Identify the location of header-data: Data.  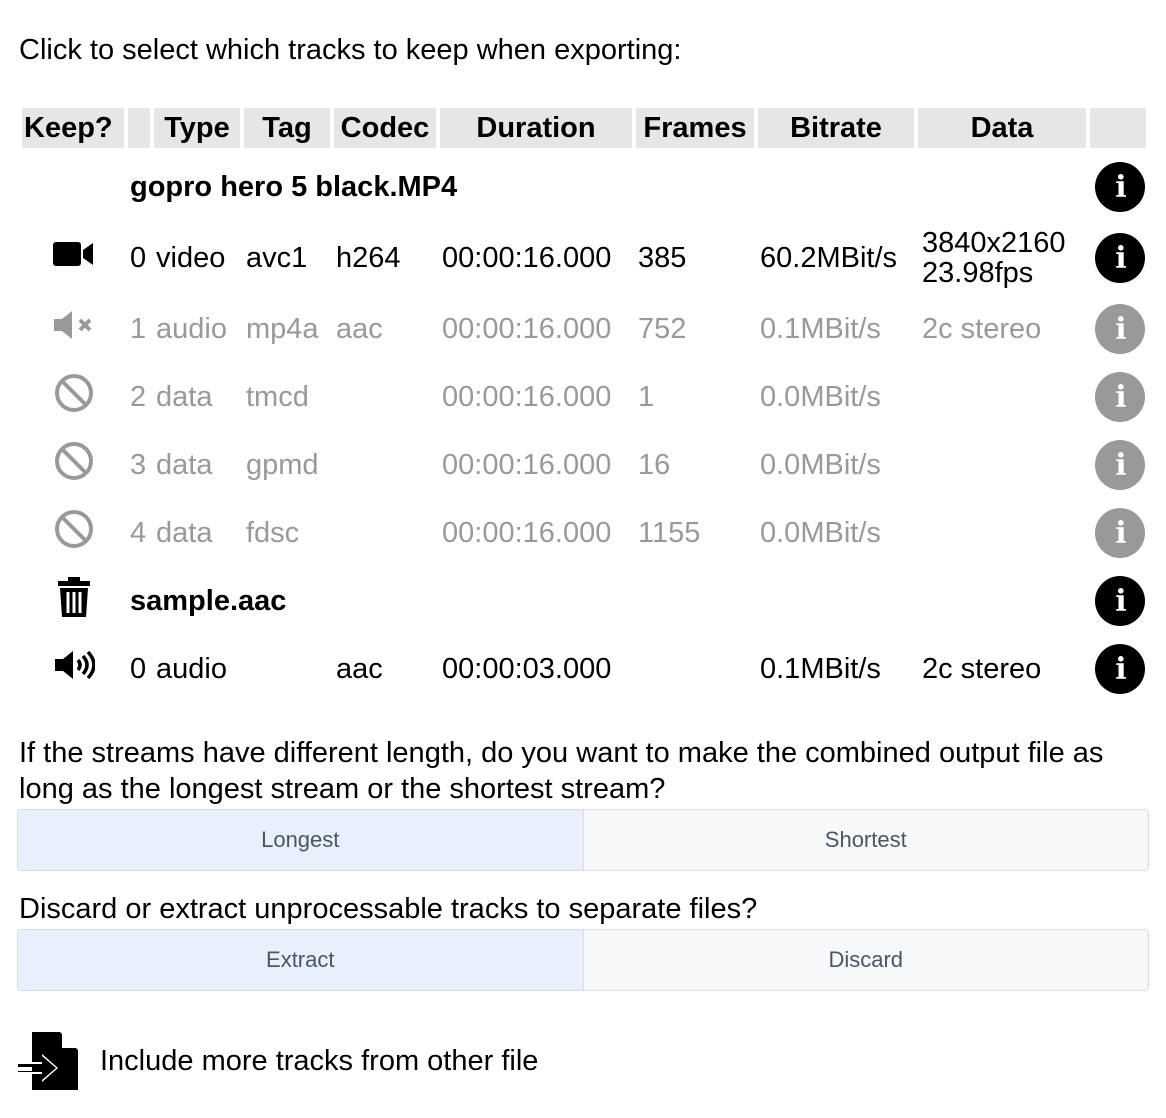
(1002, 128).